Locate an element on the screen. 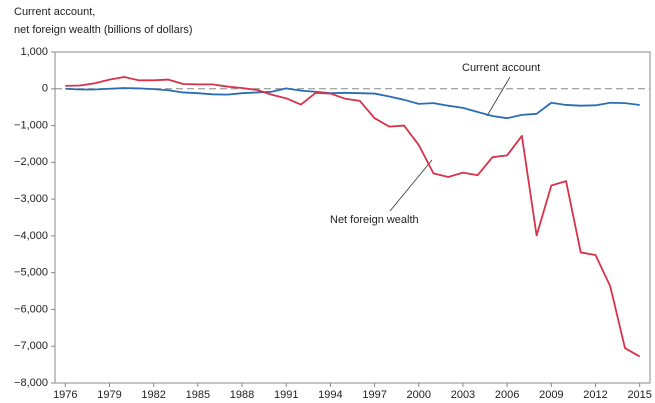 Image resolution: width=655 pixels, height=403 pixels. x-tick-label: 1994 is located at coordinates (330, 395).